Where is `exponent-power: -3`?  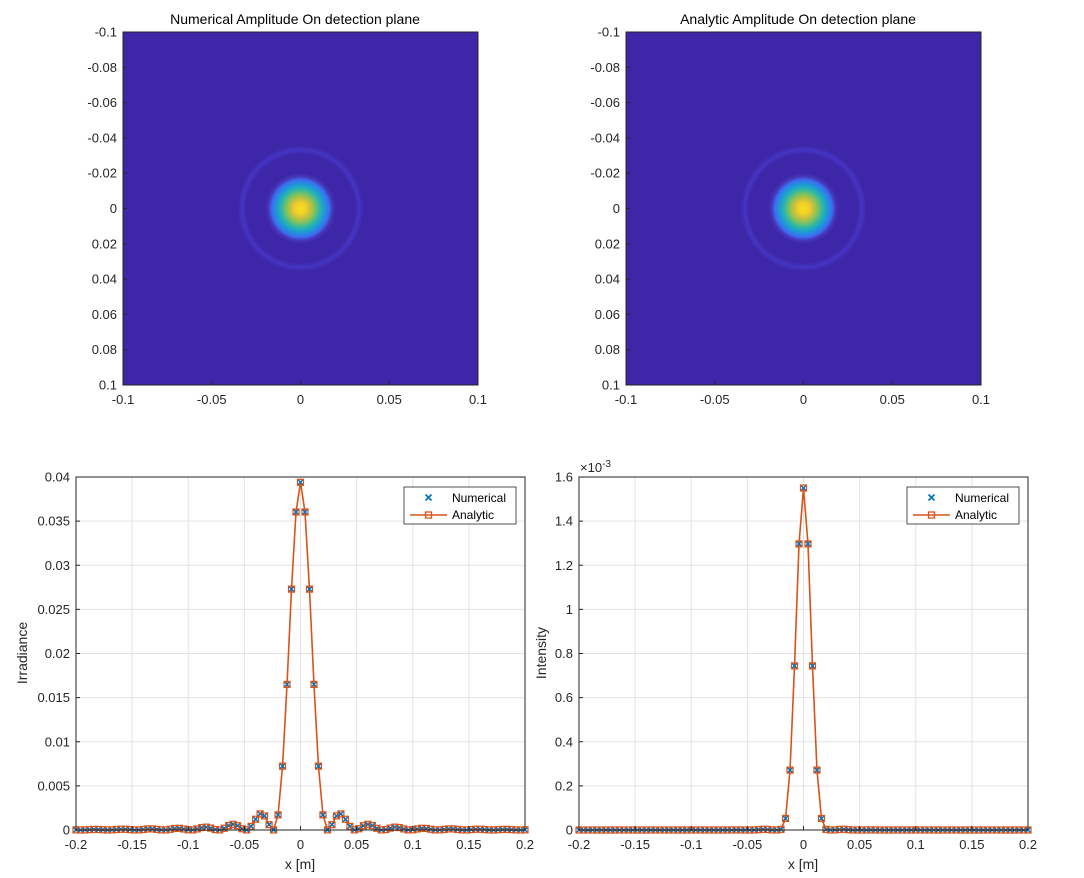
exponent-power: -3 is located at coordinates (606, 464).